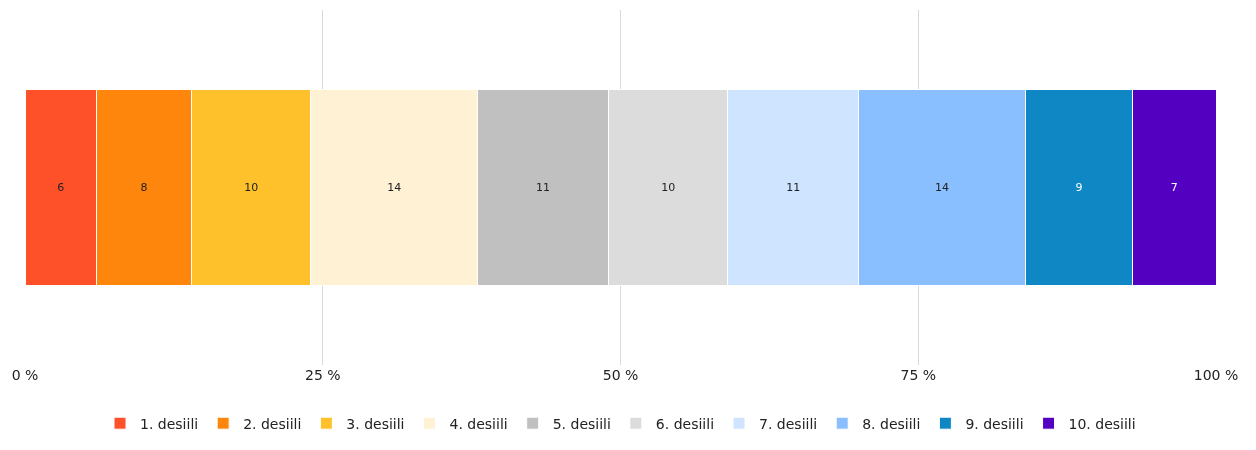 Image resolution: width=1256 pixels, height=450 pixels. I want to click on x-tick-label: 75 %, so click(918, 375).